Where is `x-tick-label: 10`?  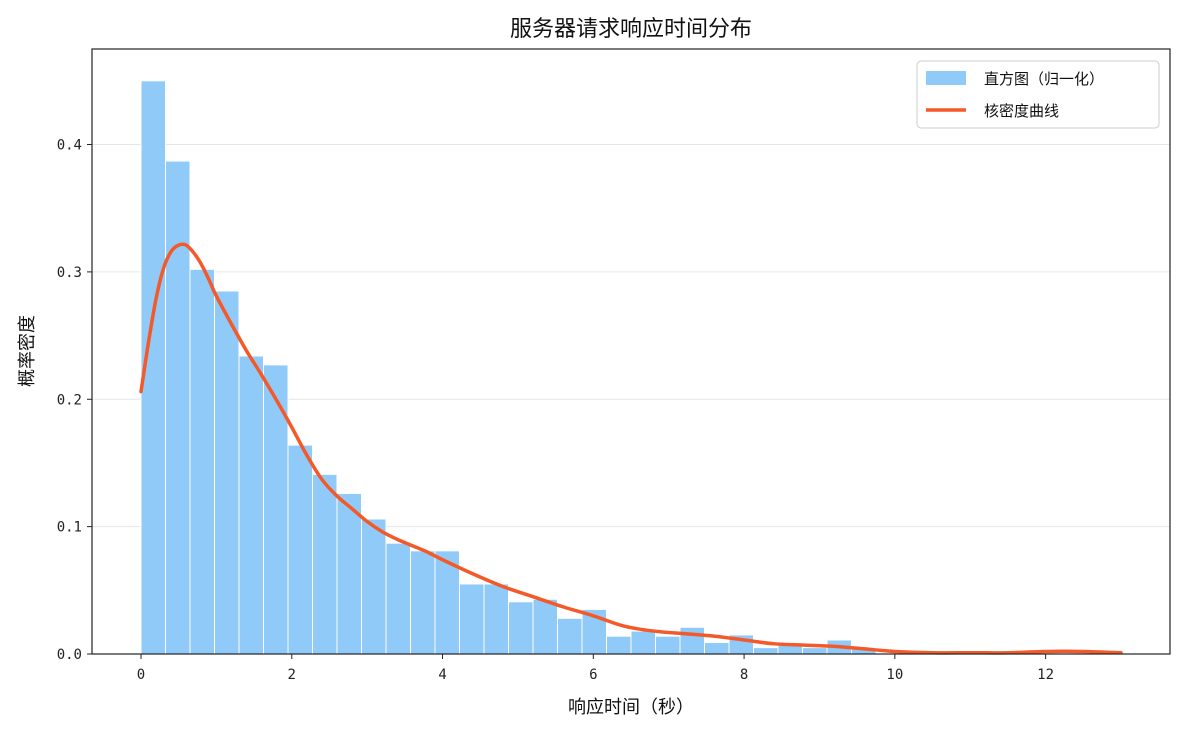
x-tick-label: 10 is located at coordinates (894, 675).